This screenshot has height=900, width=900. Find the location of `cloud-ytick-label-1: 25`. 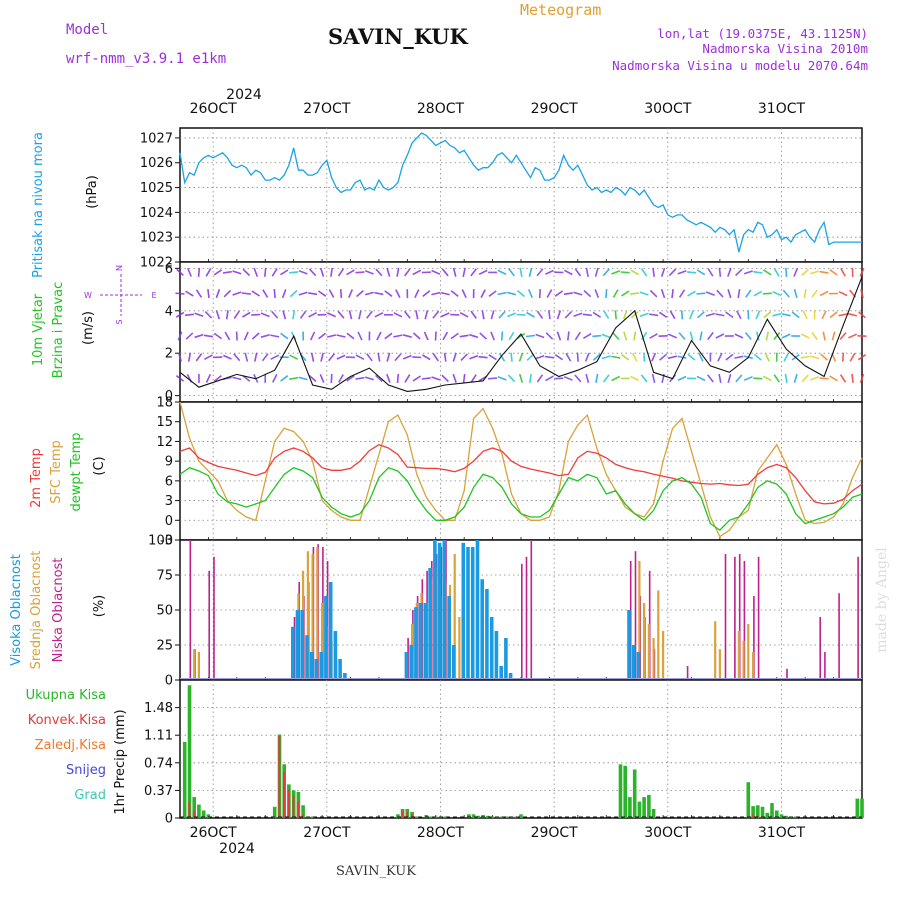

cloud-ytick-label-1: 25 is located at coordinates (164, 646).